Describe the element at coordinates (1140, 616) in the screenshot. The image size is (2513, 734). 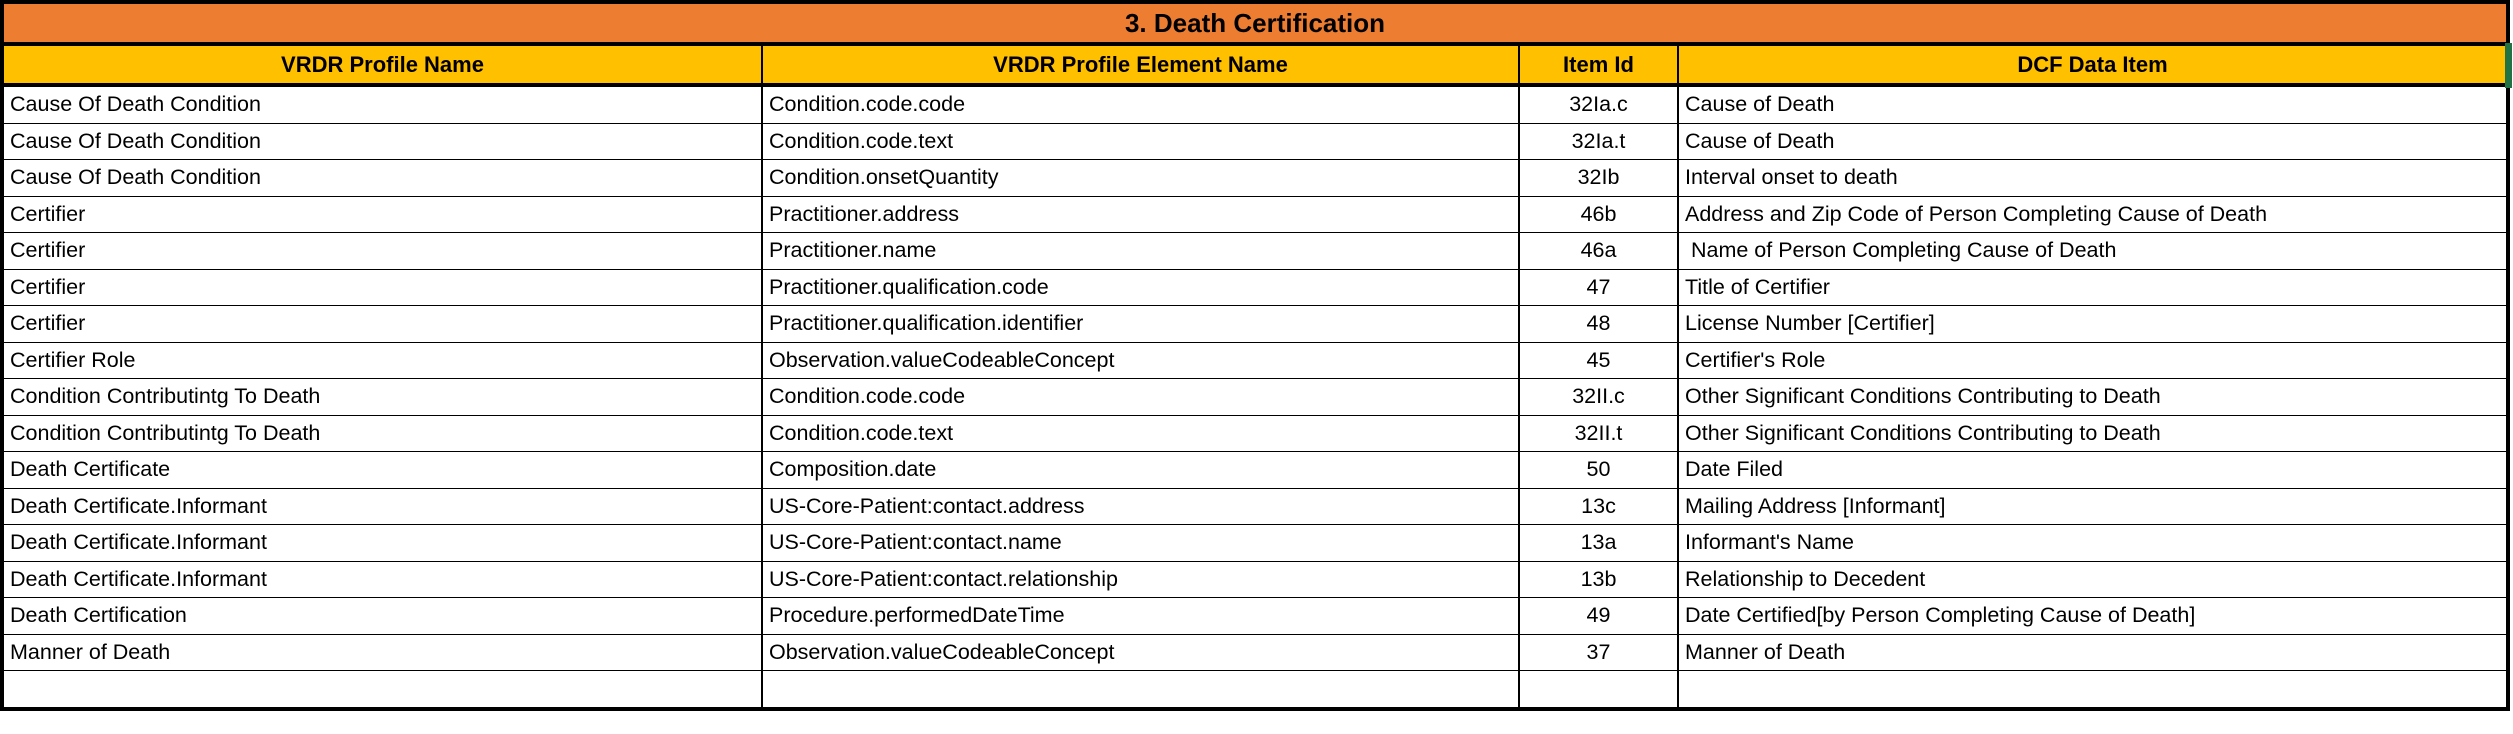
I see `cell-vrdr-profile-element-name: Procedure.performedDateTime` at that location.